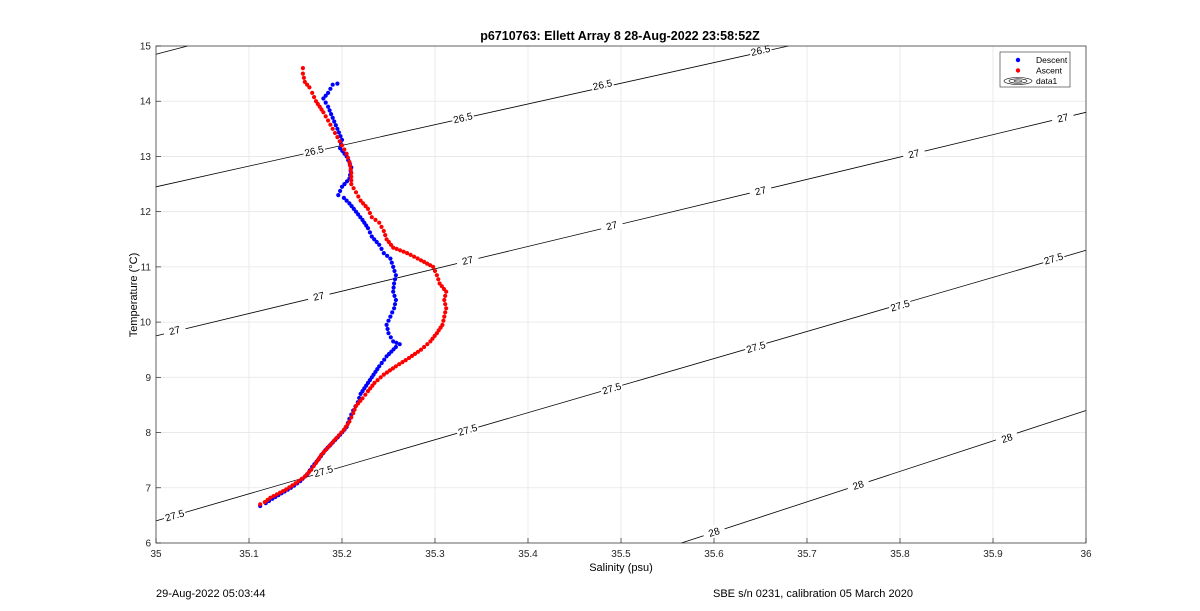 This screenshot has height=611, width=1200. What do you see at coordinates (1049, 71) in the screenshot?
I see `legend-label: Ascent` at bounding box center [1049, 71].